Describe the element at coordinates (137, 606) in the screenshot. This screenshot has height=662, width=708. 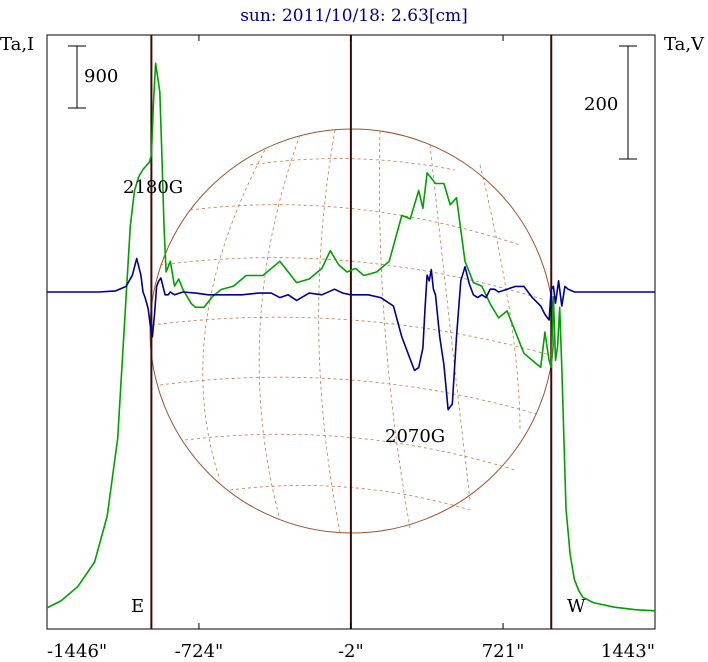
I see `limb-label-east: E` at that location.